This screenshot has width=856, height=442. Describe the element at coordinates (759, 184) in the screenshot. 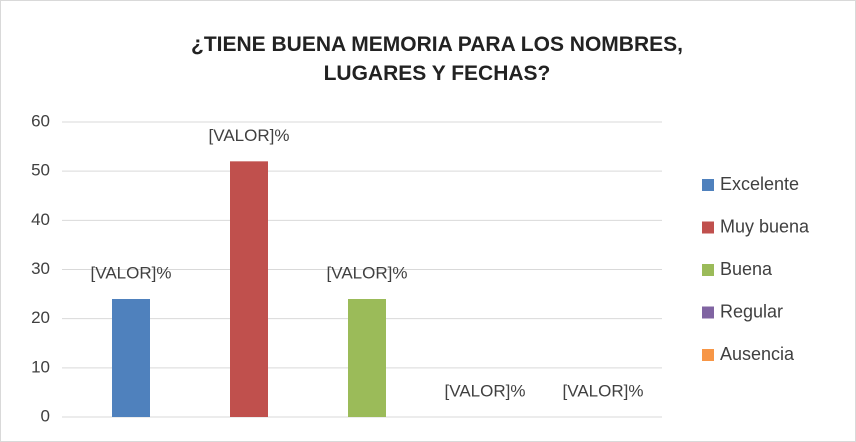

I see `legend-label: Excelente` at that location.